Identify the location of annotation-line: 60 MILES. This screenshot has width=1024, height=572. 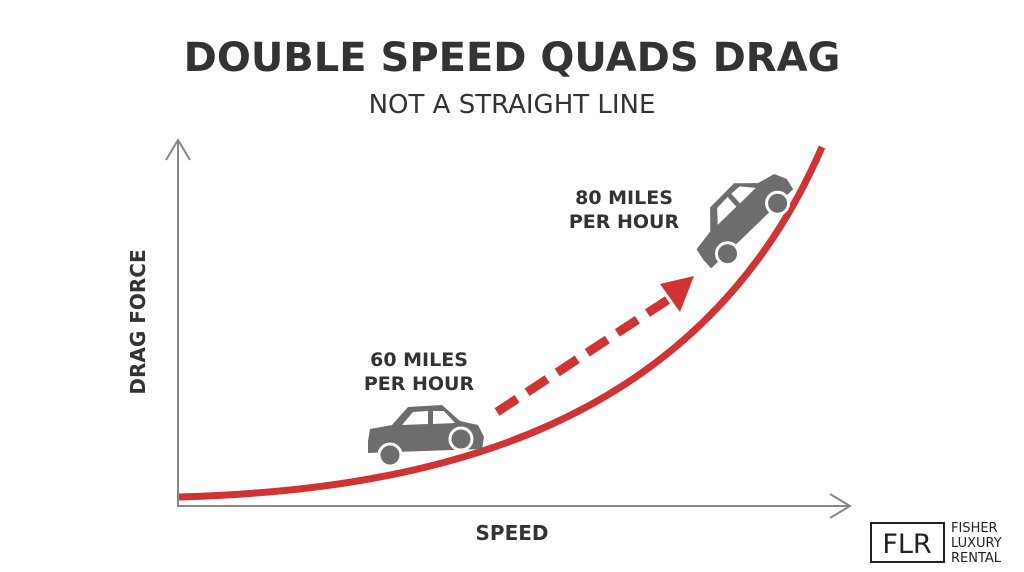
(419, 360).